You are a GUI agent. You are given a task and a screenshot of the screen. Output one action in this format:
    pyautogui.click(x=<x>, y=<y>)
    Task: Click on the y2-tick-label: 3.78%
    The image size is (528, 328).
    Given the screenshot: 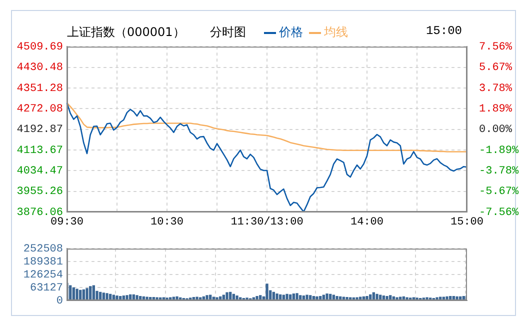 What is the action you would take?
    pyautogui.click(x=495, y=88)
    